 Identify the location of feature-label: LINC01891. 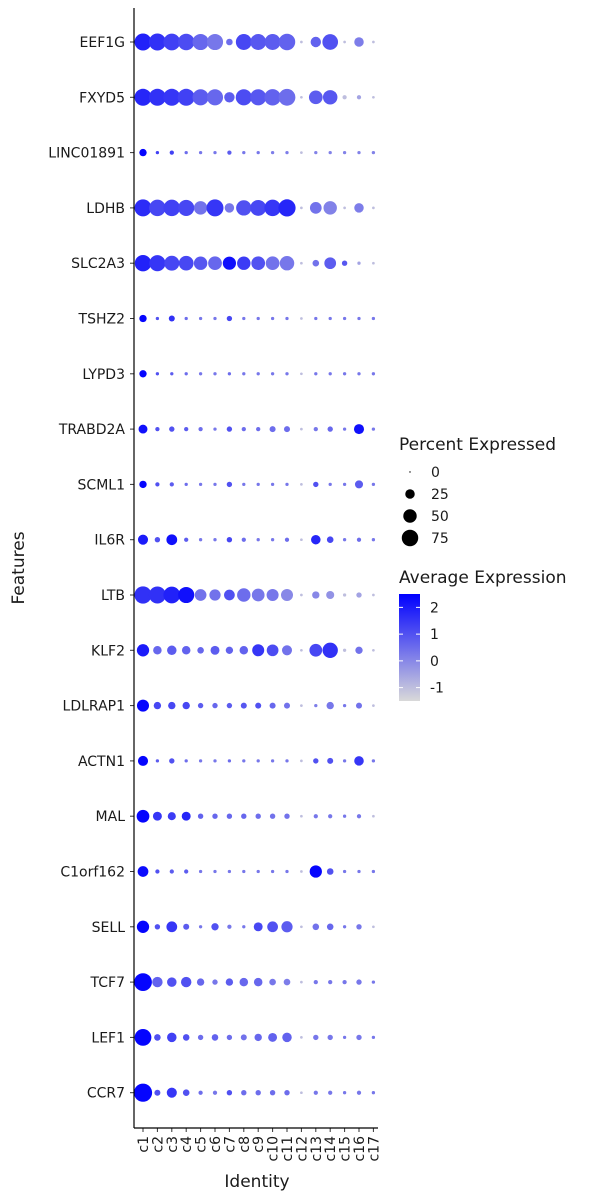
(86, 154).